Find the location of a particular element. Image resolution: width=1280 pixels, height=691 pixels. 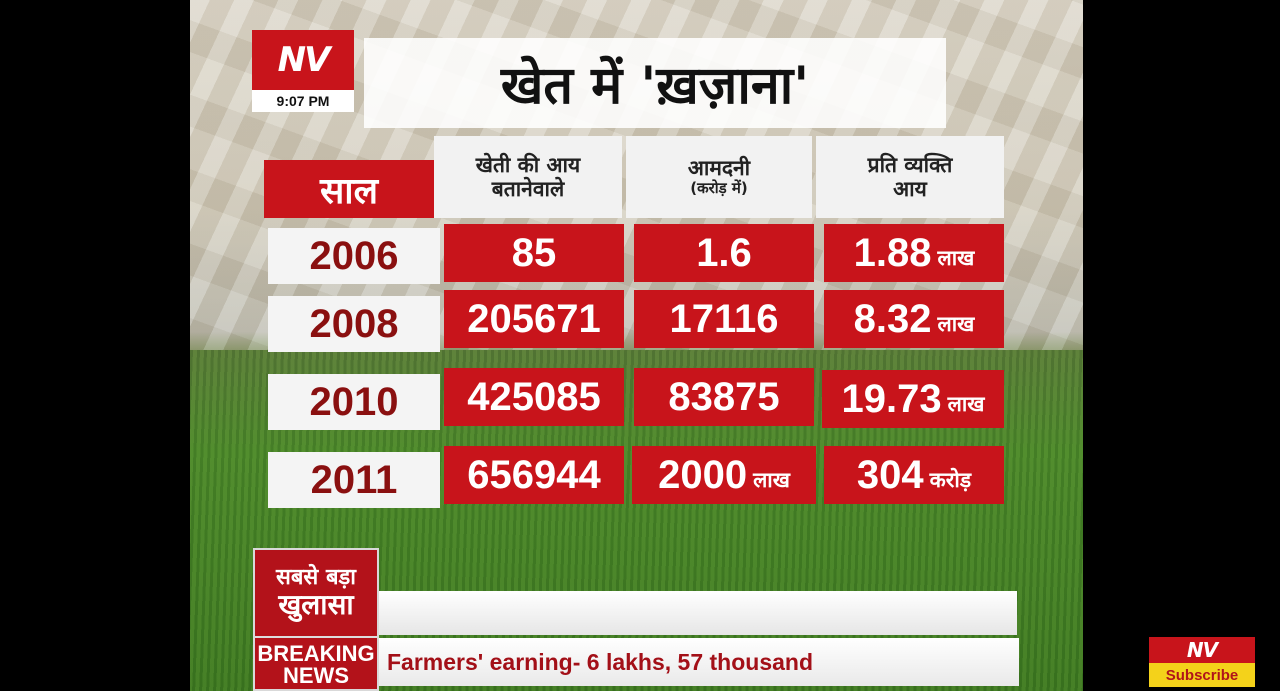

row-earners: 85 is located at coordinates (534, 253).